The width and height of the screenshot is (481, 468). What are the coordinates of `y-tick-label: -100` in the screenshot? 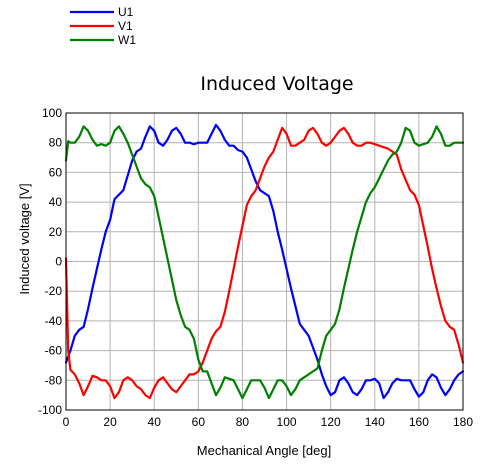 It's located at (50, 410).